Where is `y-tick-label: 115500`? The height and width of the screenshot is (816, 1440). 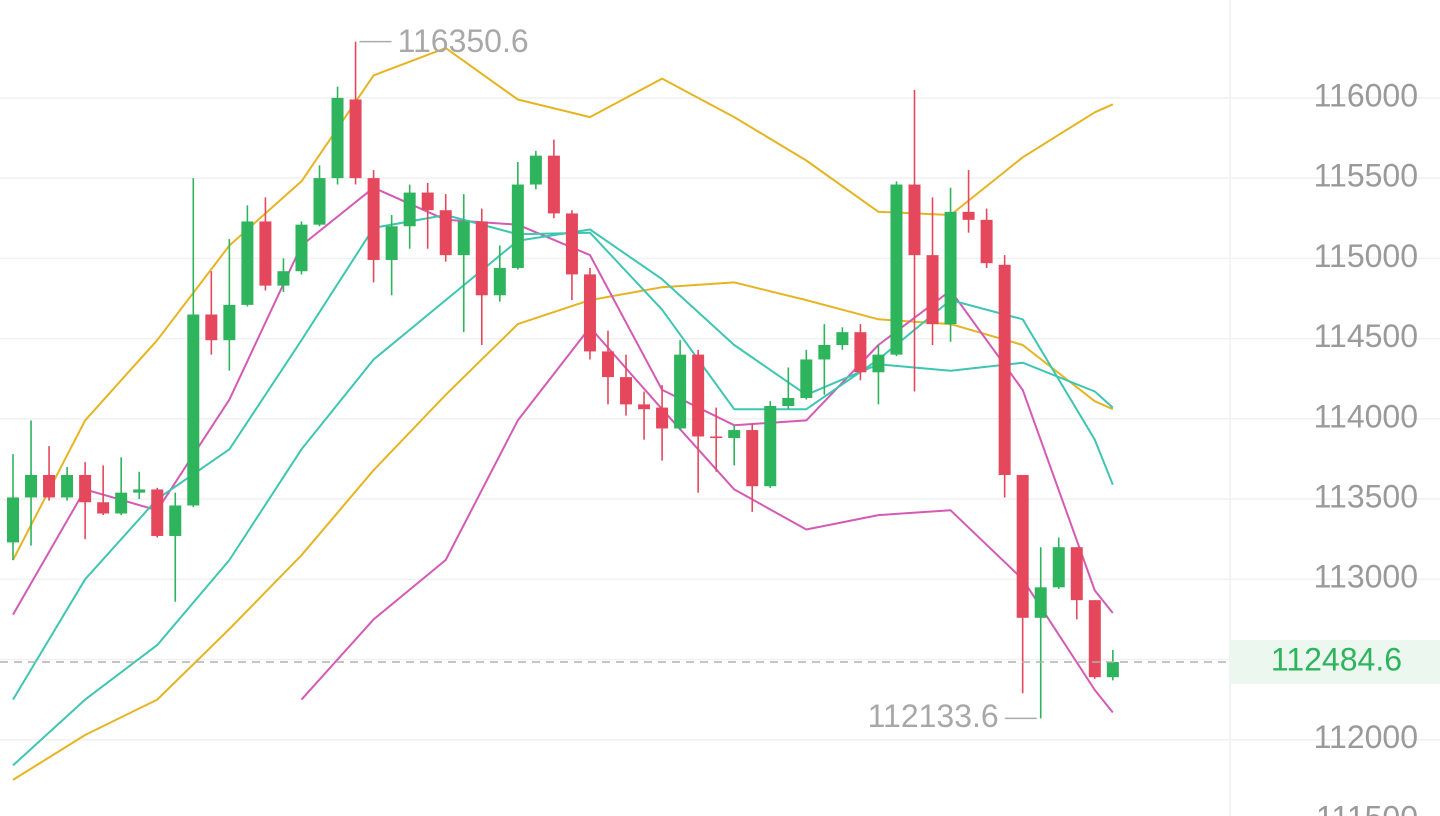 y-tick-label: 115500 is located at coordinates (1366, 176).